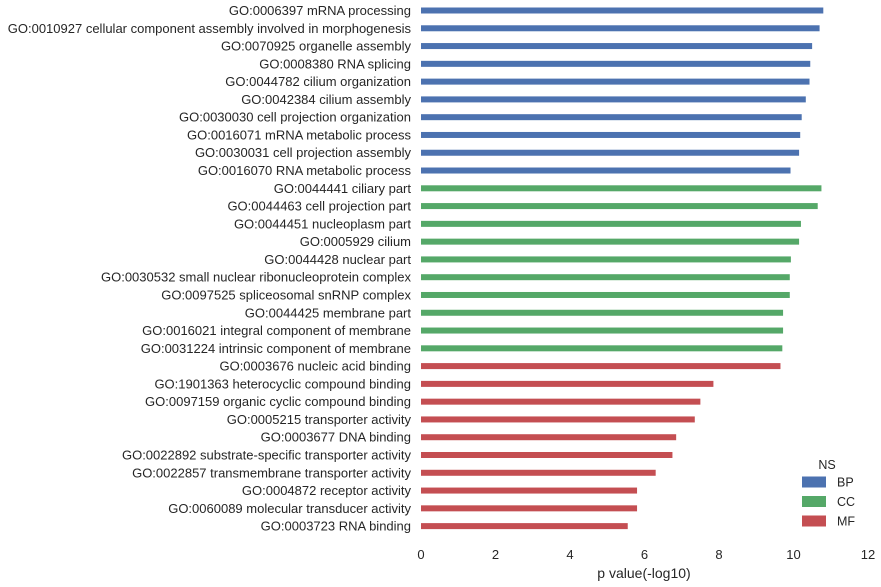  What do you see at coordinates (303, 152) in the screenshot?
I see `category-label: GO:0030031 cell projection assembly` at bounding box center [303, 152].